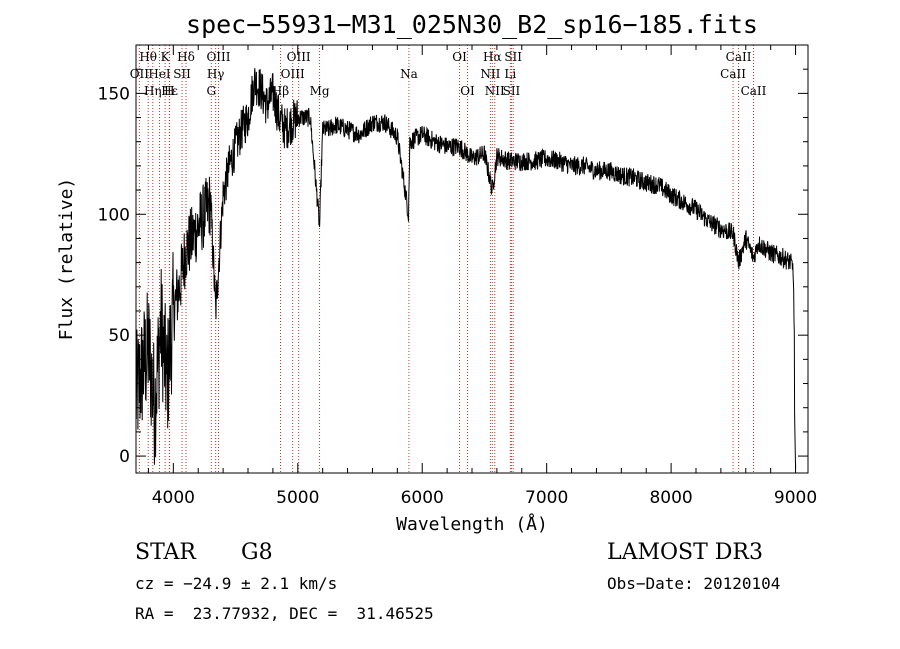  Describe the element at coordinates (284, 613) in the screenshot. I see `coordinates: RA = 23.77932, DEC = 31.46525` at that location.